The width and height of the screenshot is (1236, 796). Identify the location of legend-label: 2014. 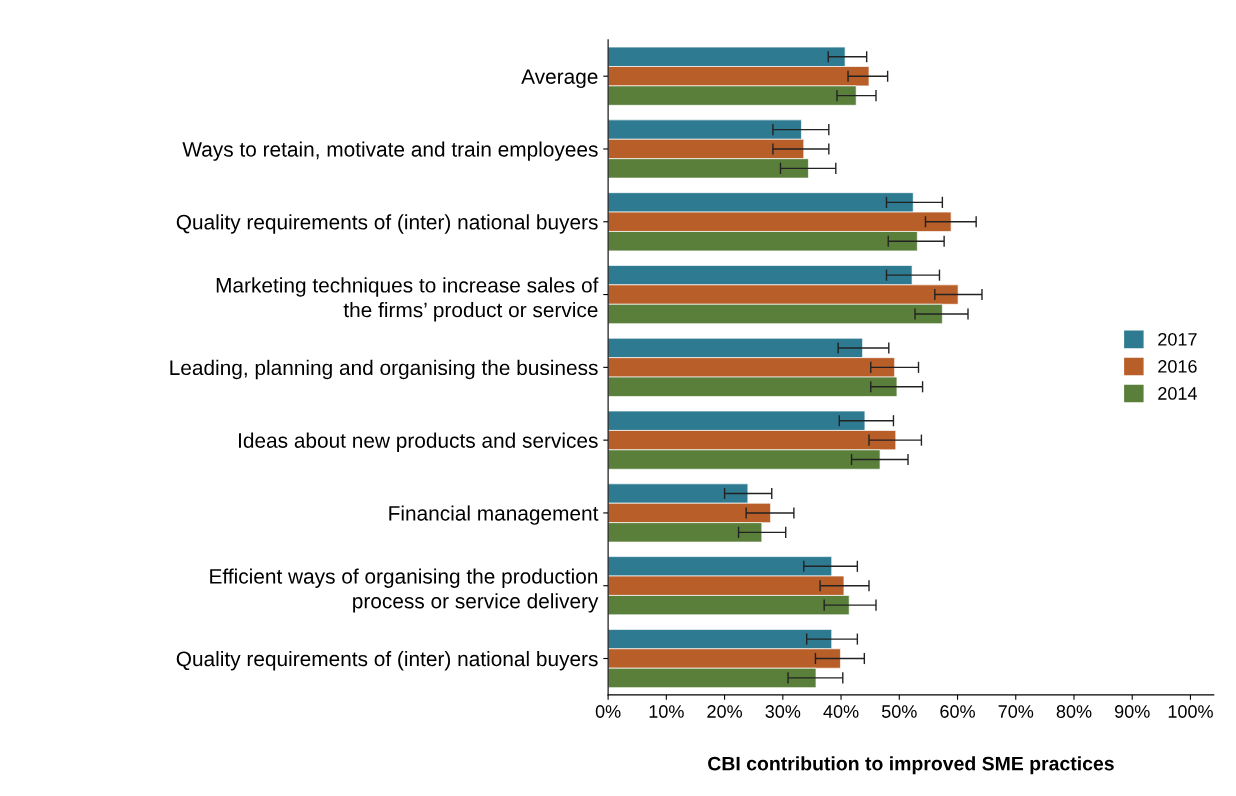
(1177, 393).